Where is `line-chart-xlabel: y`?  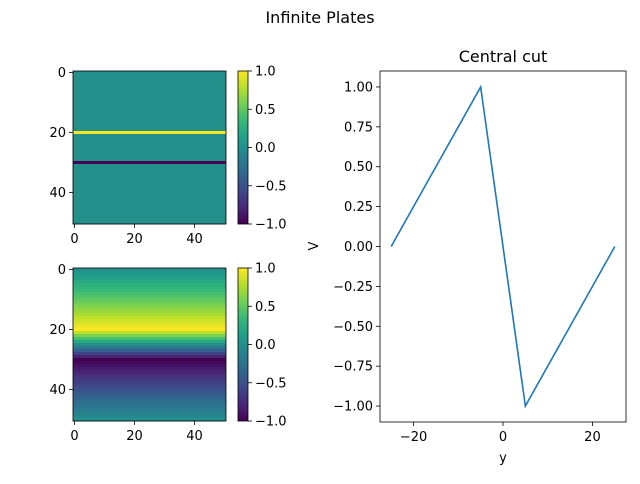 line-chart-xlabel: y is located at coordinates (503, 458).